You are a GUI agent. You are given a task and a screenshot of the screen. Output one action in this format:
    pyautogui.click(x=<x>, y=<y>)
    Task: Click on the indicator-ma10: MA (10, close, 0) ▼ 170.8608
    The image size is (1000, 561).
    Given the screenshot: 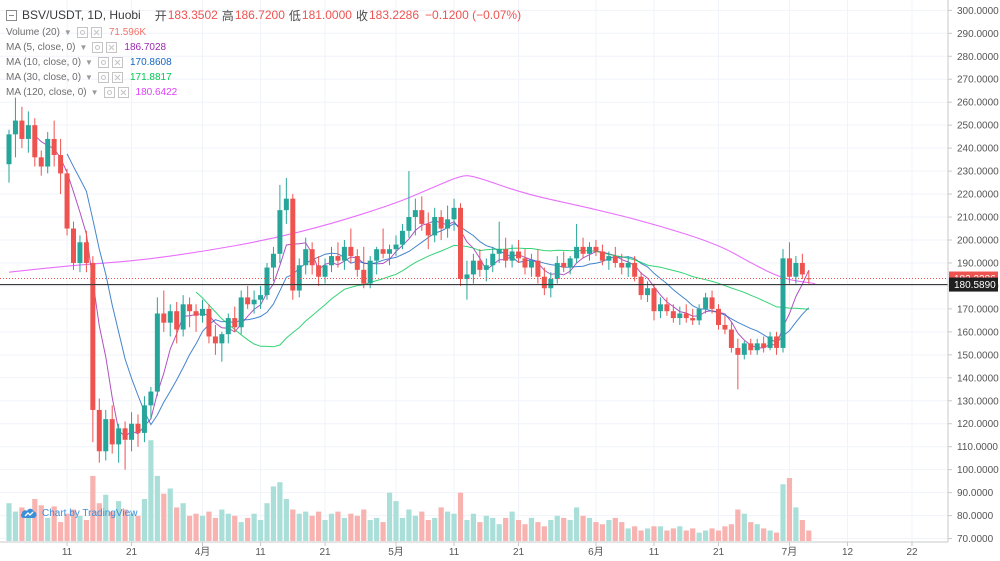 What is the action you would take?
    pyautogui.click(x=263, y=62)
    